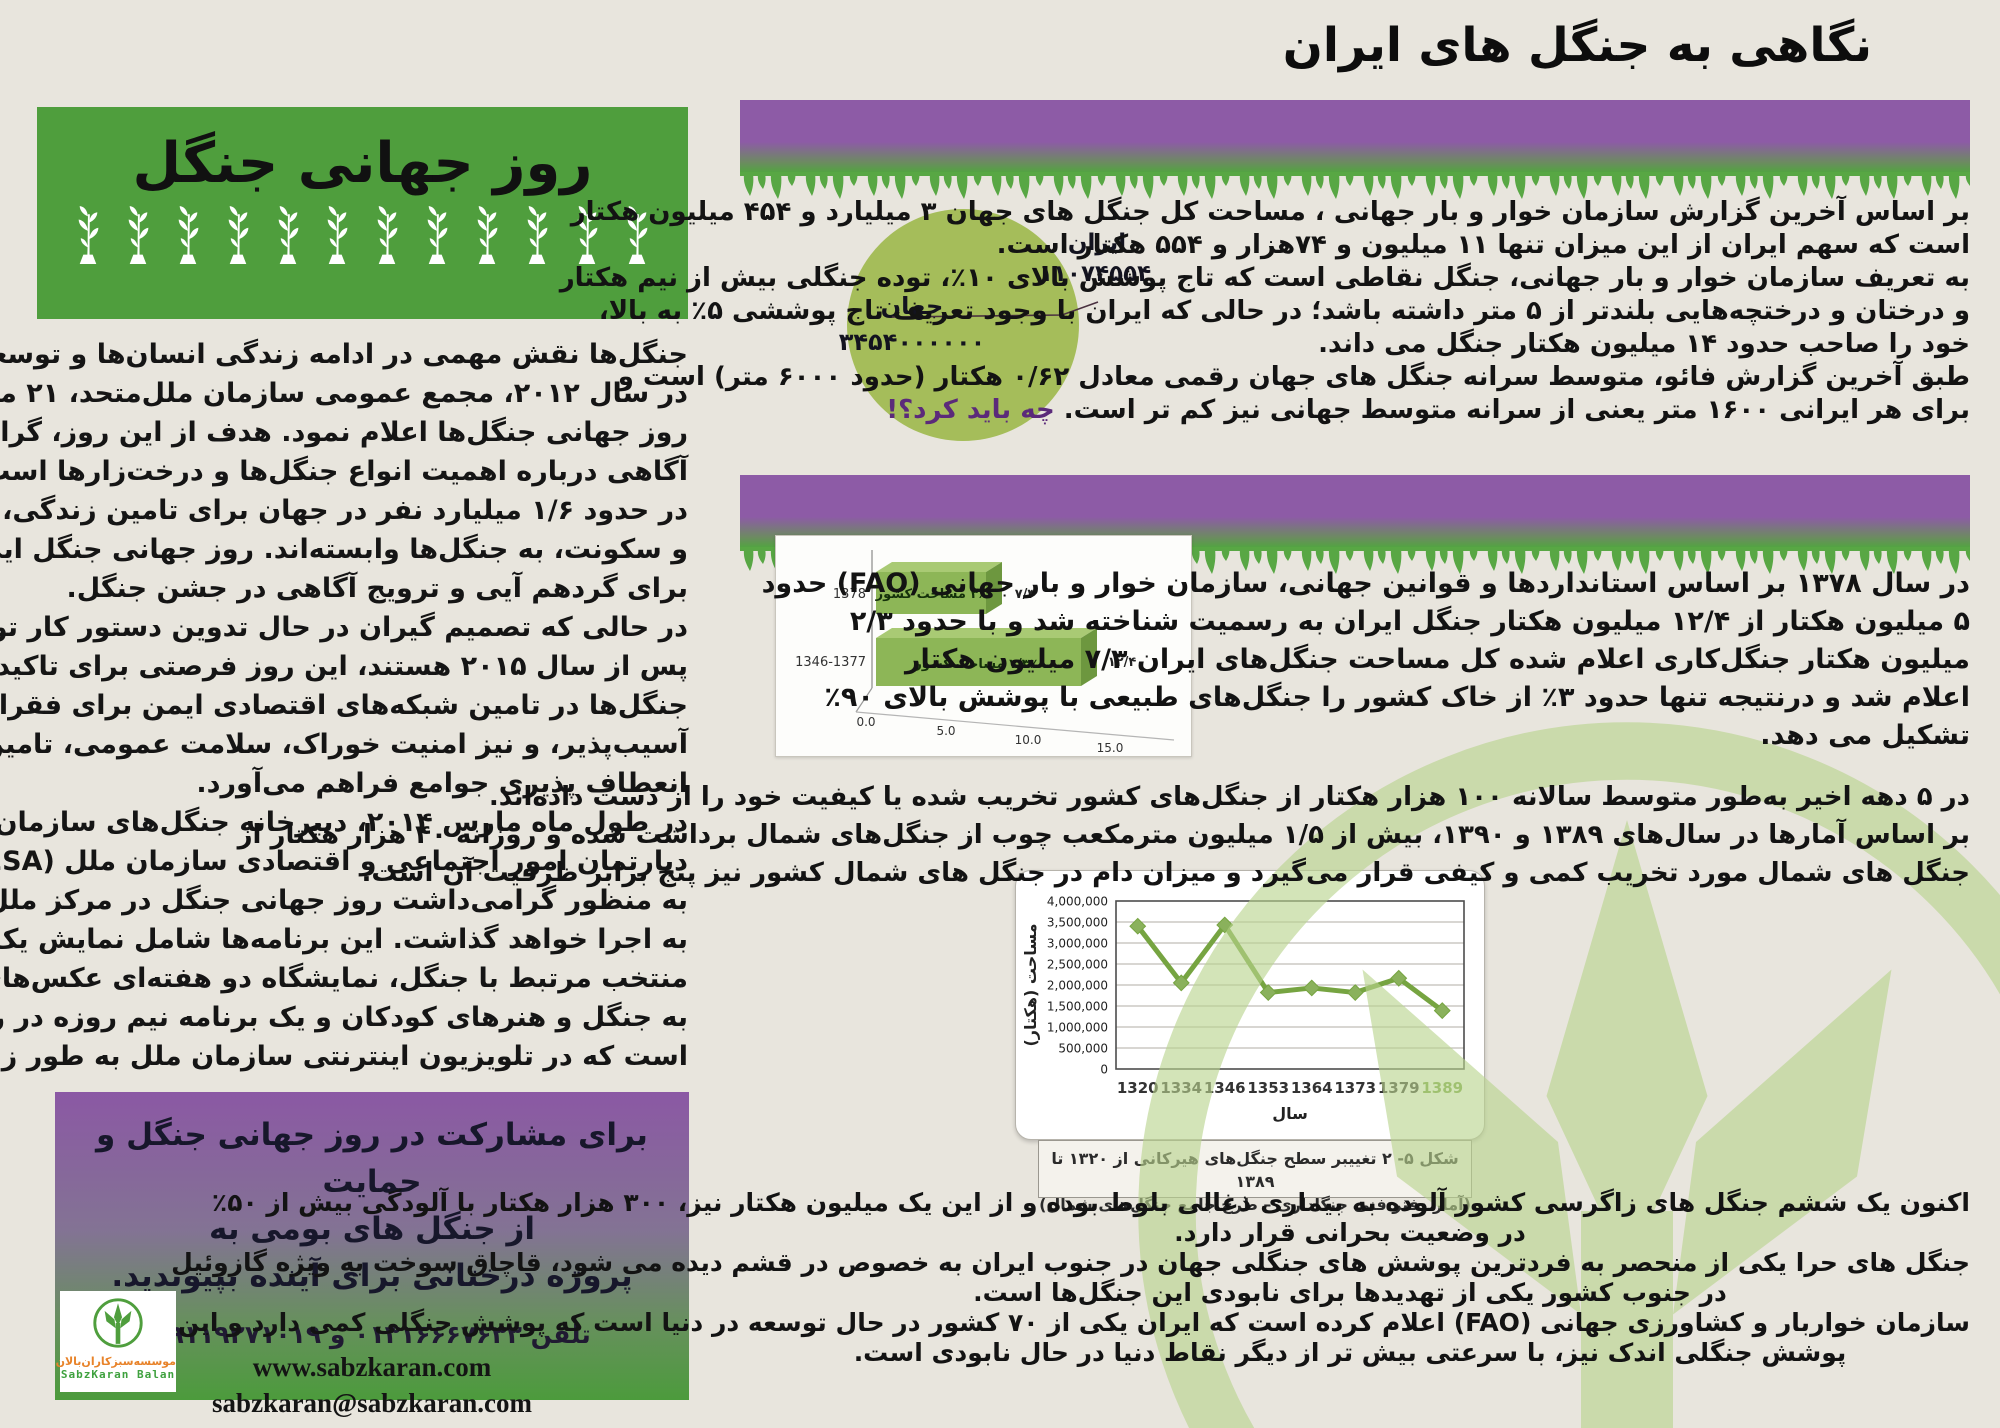 This screenshot has height=1428, width=2000. What do you see at coordinates (1095, 274) in the screenshot?
I see `pie-iran-value: ۱۱۰۷۴۵۵۴` at bounding box center [1095, 274].